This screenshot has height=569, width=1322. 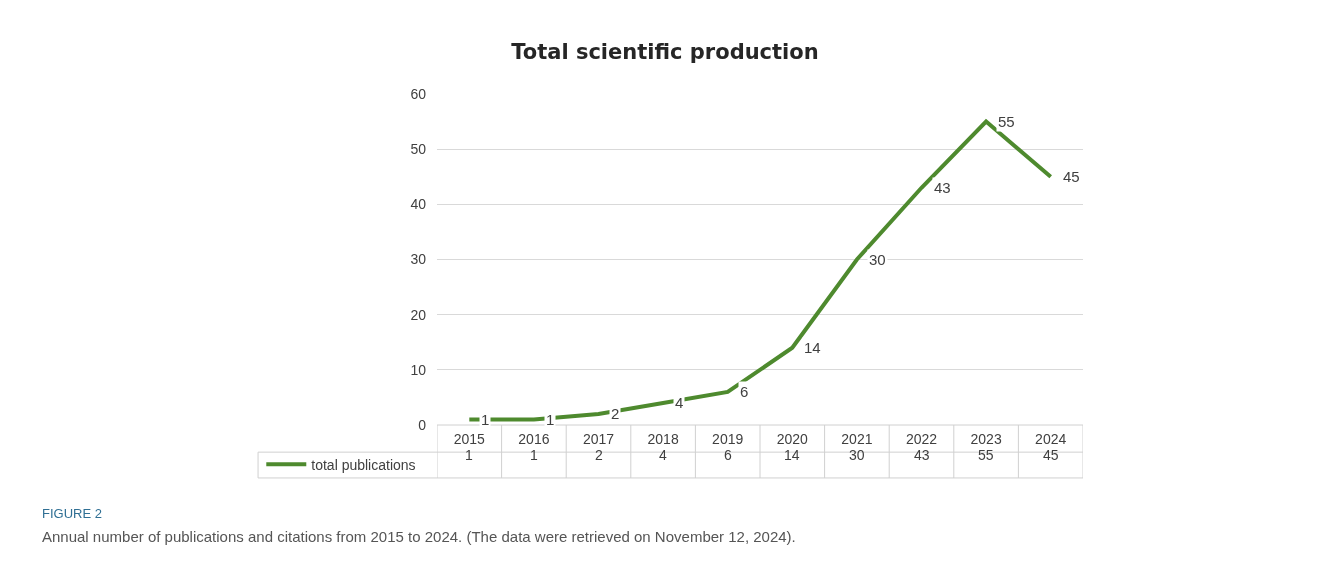 I want to click on annotation: 43, so click(x=942, y=187).